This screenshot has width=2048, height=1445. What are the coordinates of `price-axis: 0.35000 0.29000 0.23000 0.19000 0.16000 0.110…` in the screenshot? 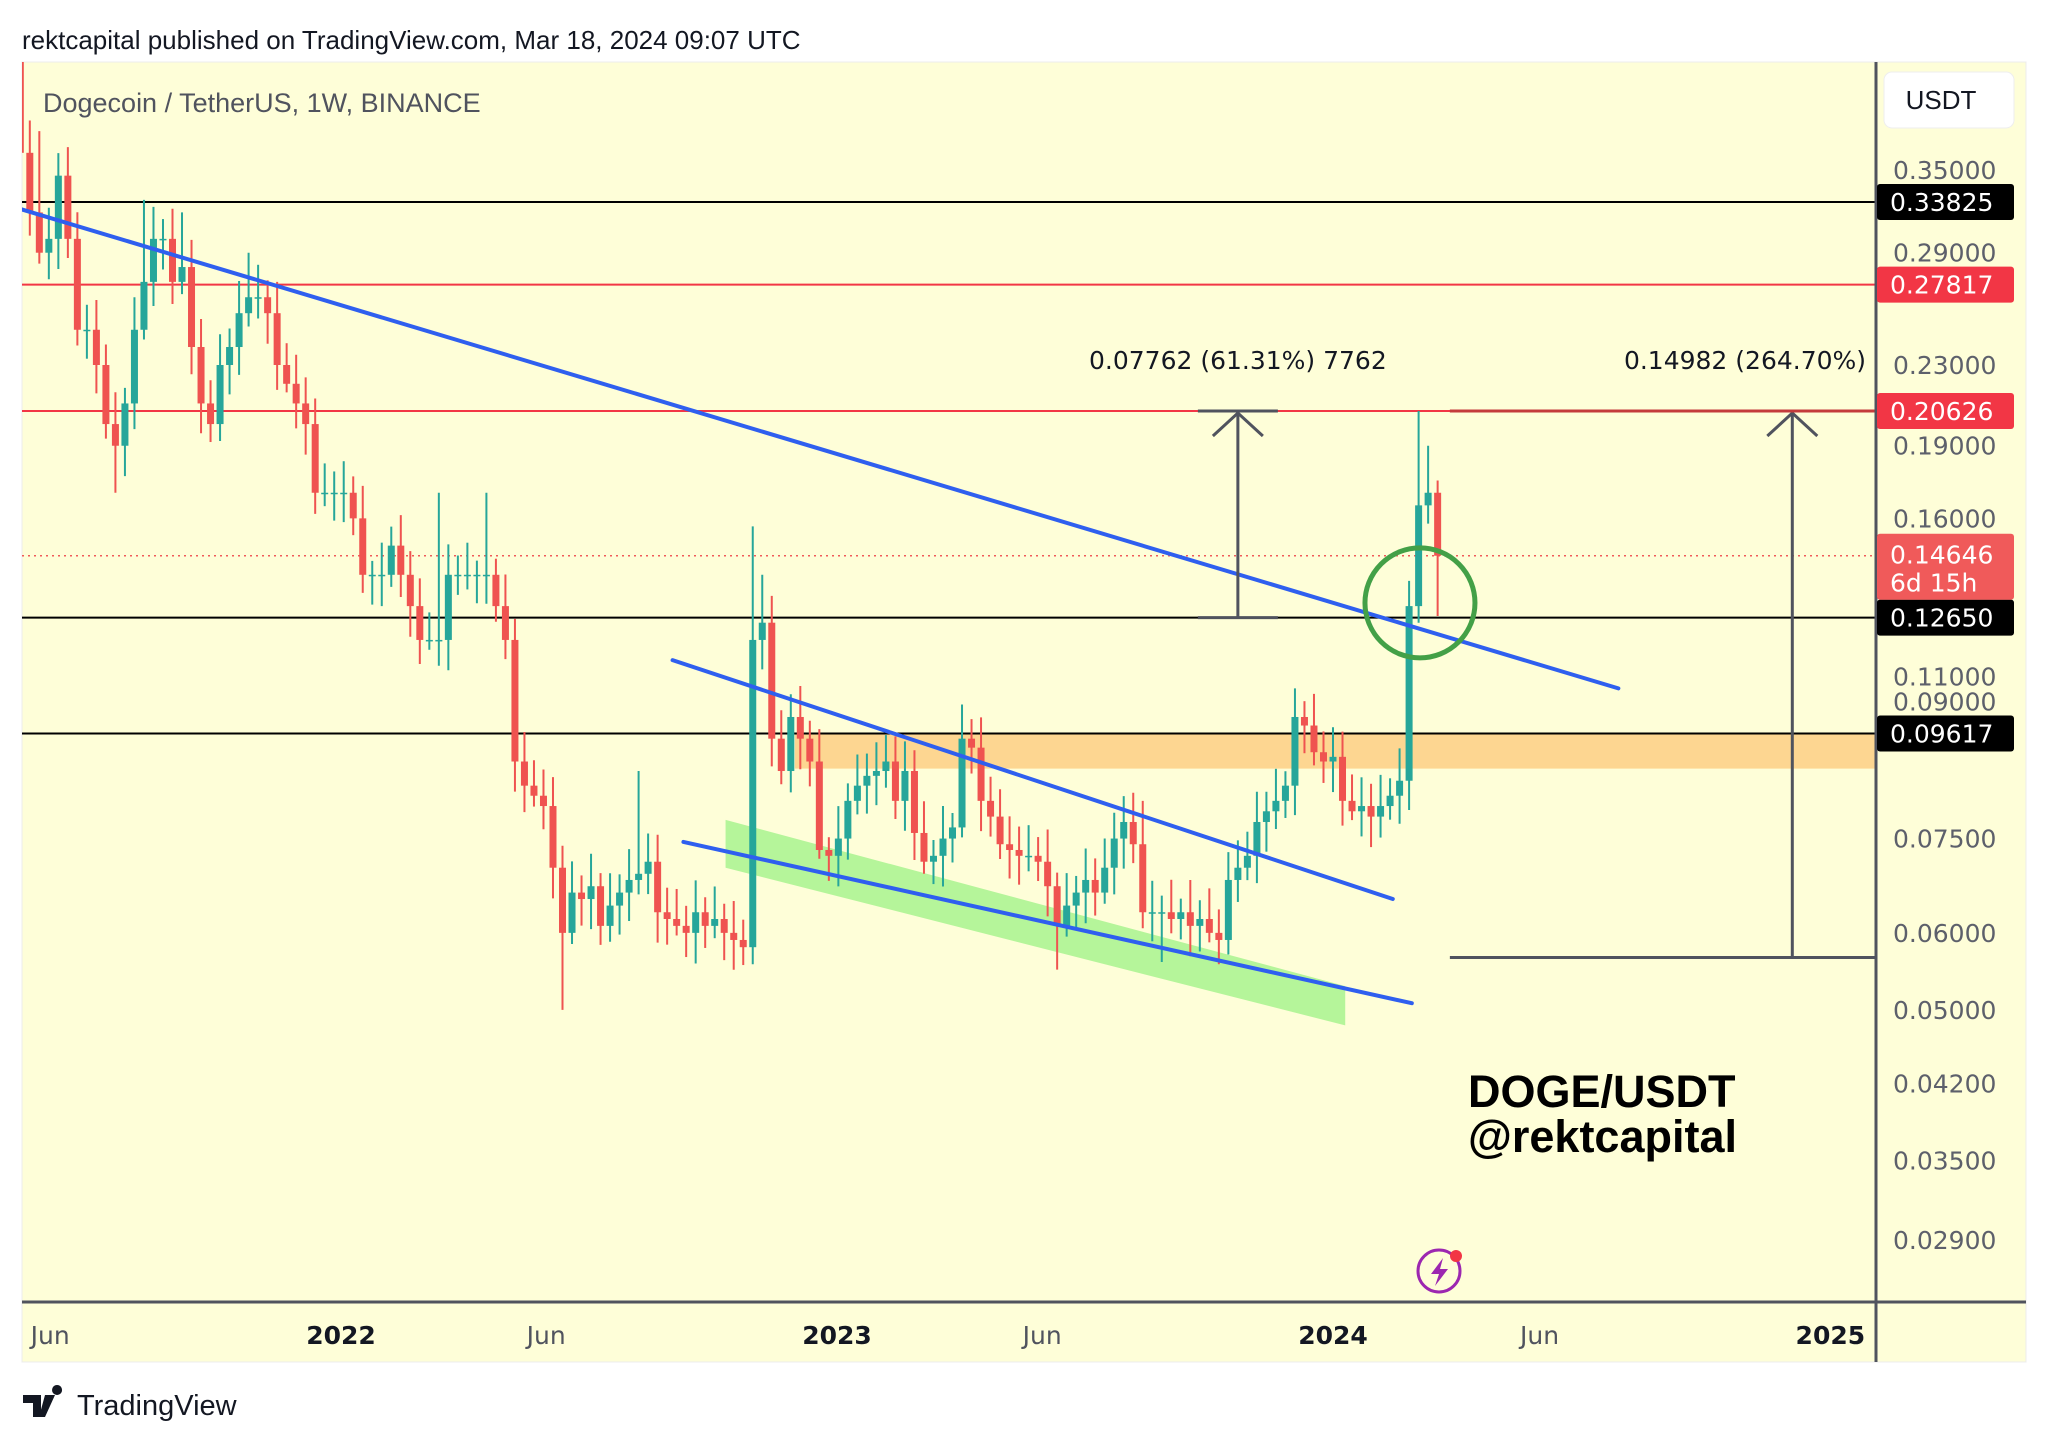 It's located at (1944, 705).